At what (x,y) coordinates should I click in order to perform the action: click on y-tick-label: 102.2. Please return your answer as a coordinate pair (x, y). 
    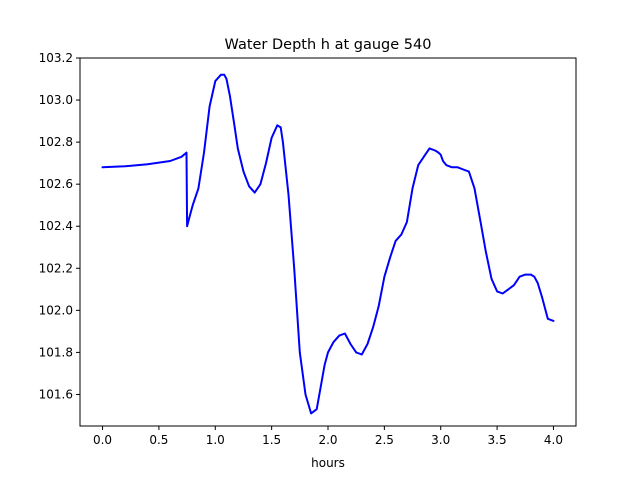
    Looking at the image, I should click on (56, 268).